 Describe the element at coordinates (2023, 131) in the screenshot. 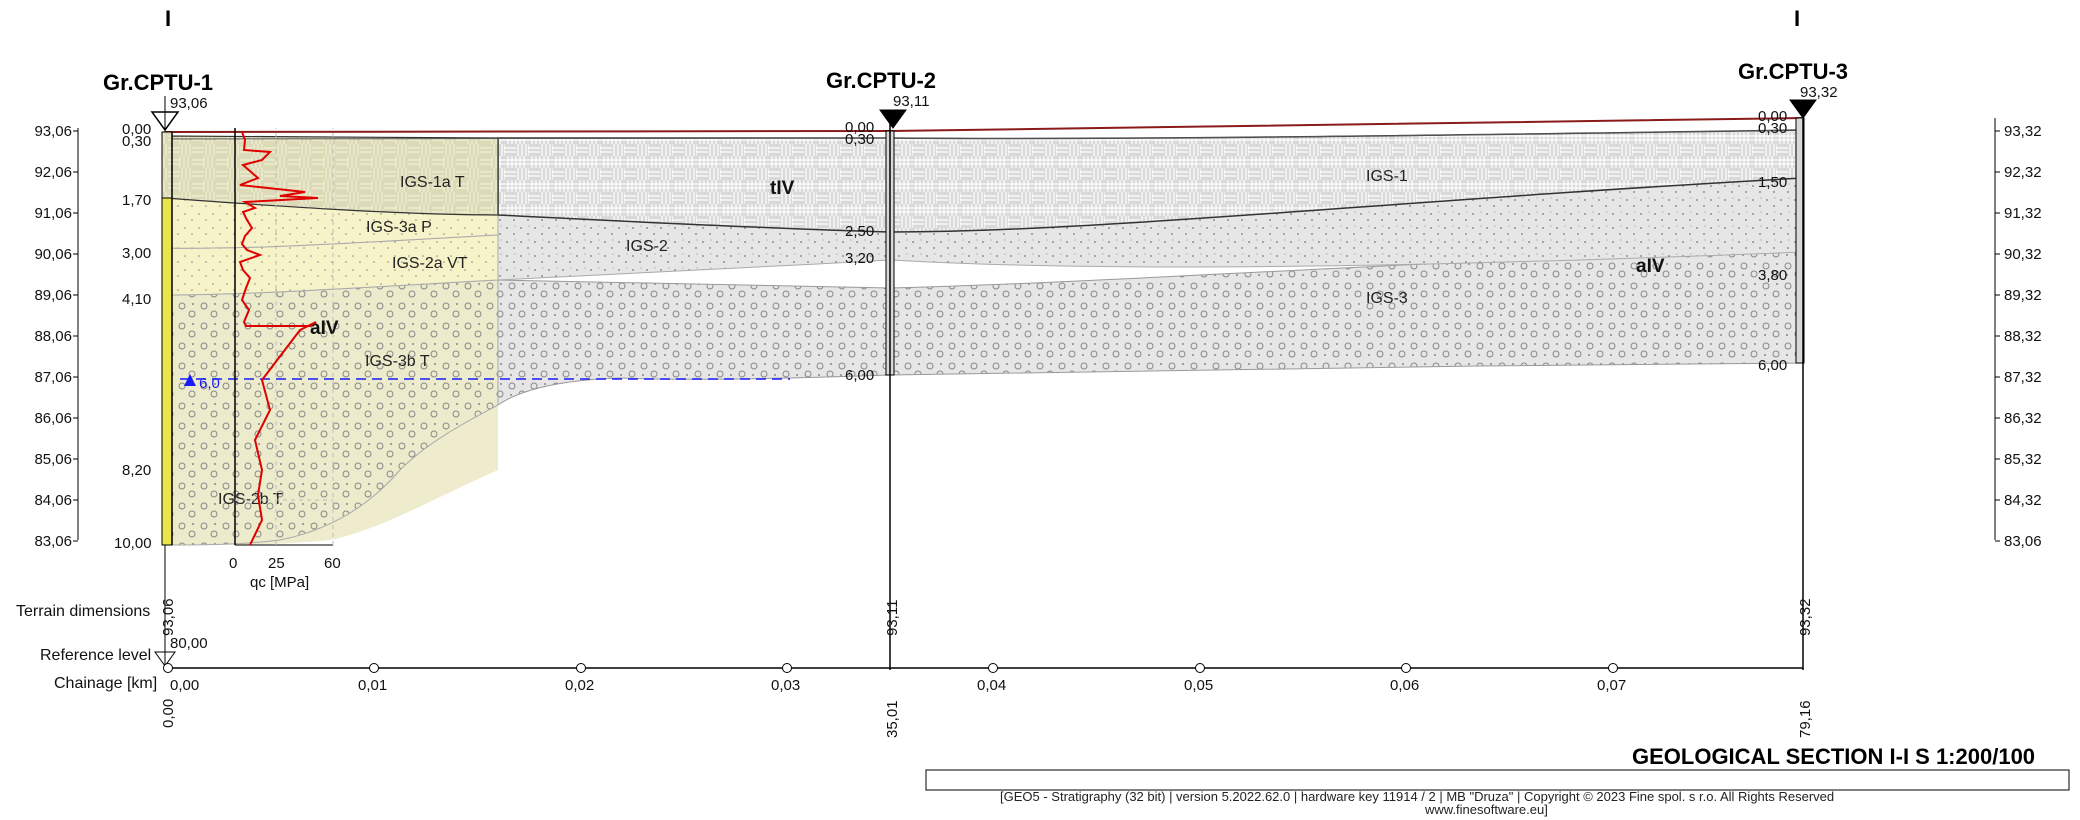

I see `right-elevation-label: 93,32` at that location.